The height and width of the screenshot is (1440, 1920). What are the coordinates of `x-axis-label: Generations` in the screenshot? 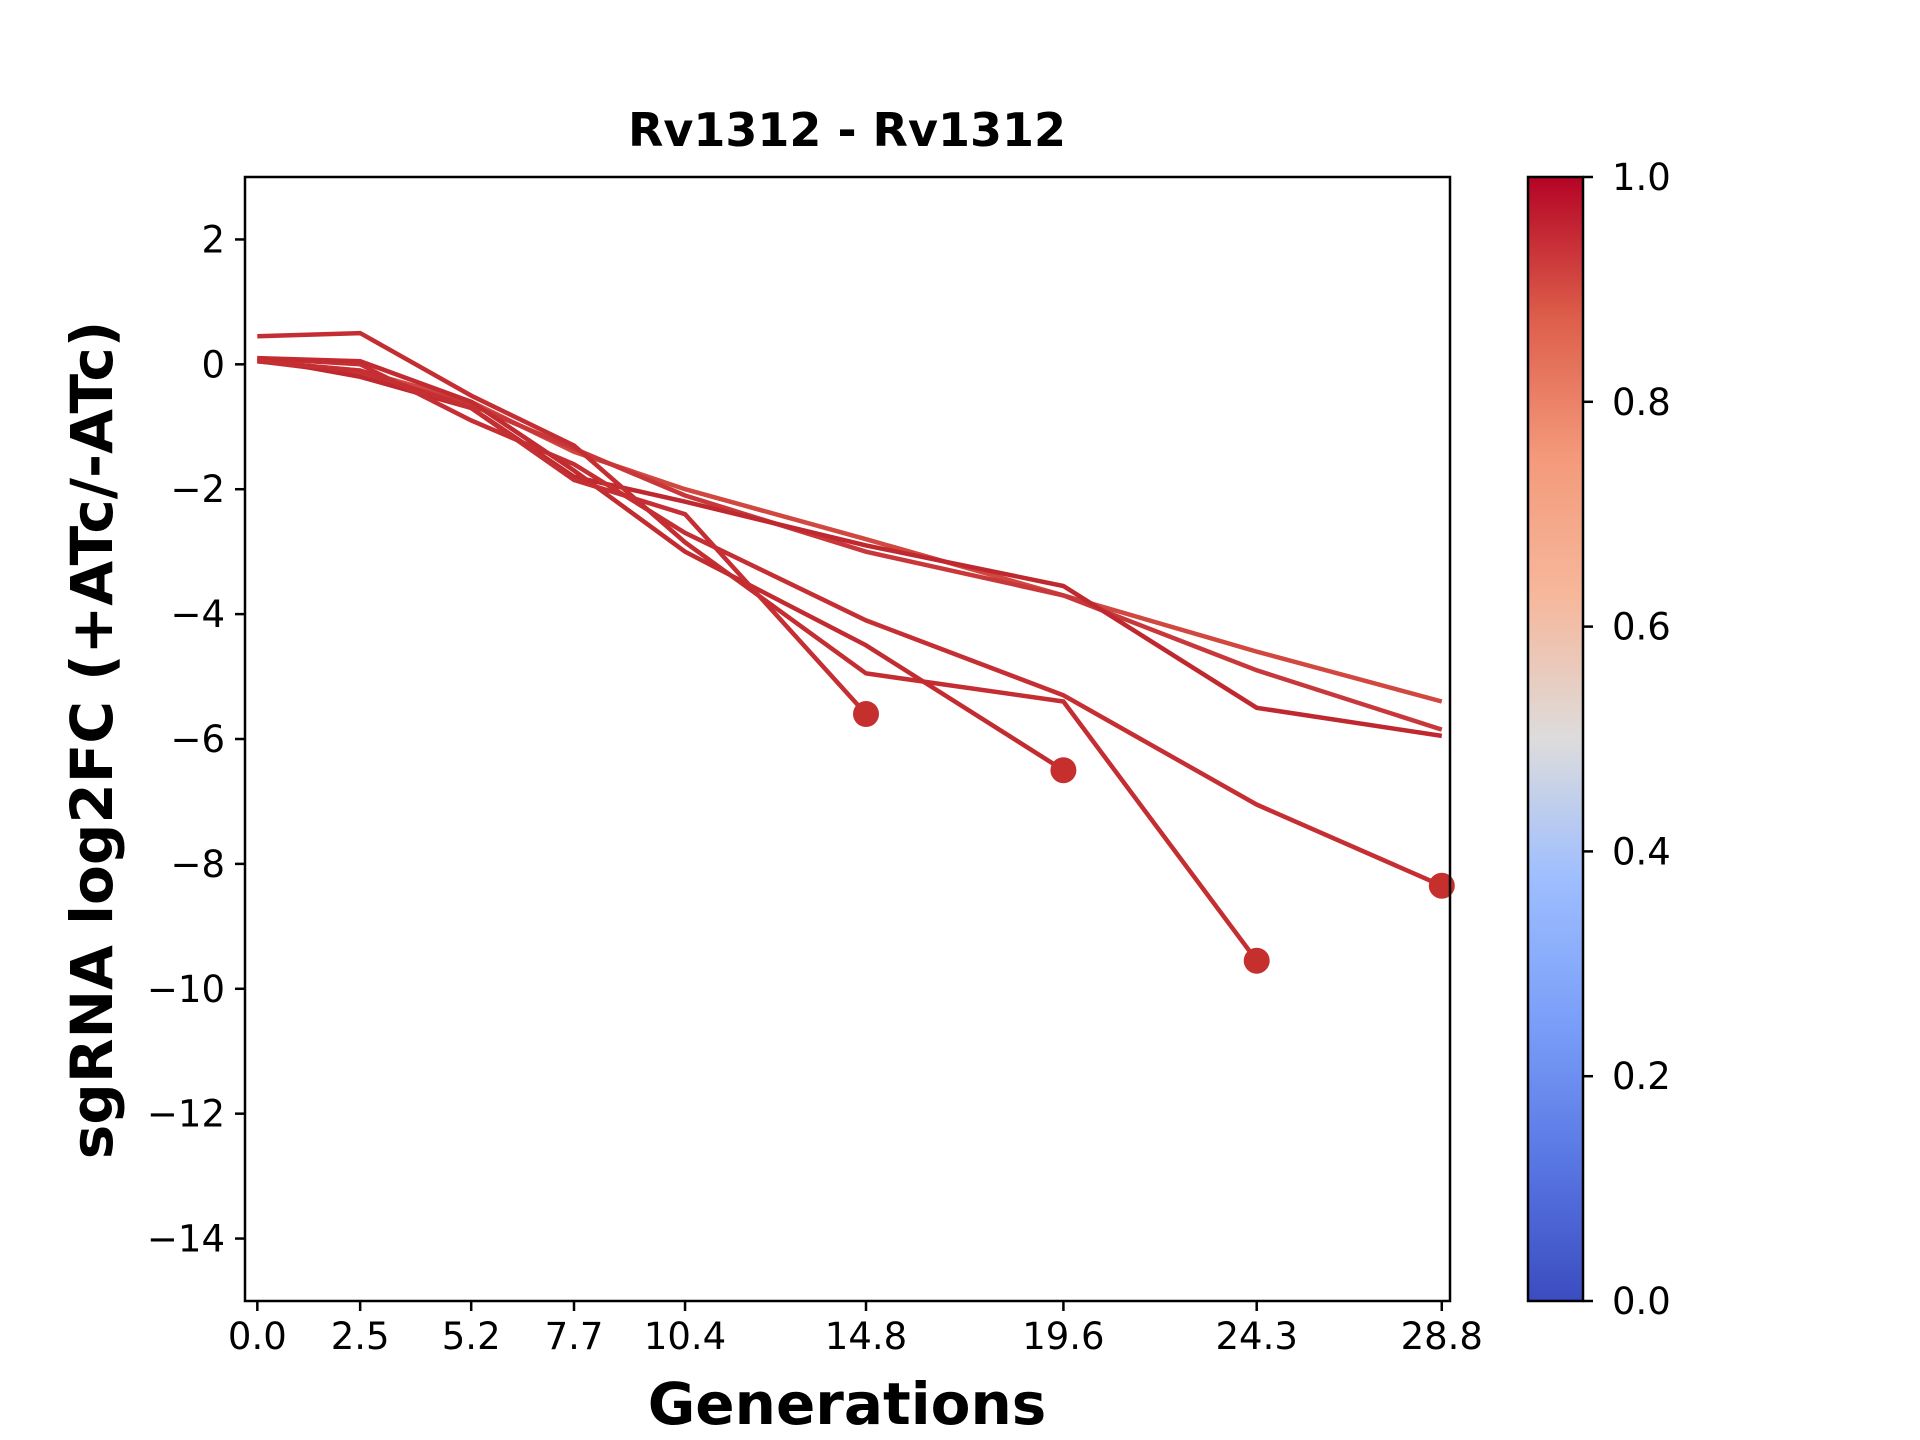 It's located at (847, 1404).